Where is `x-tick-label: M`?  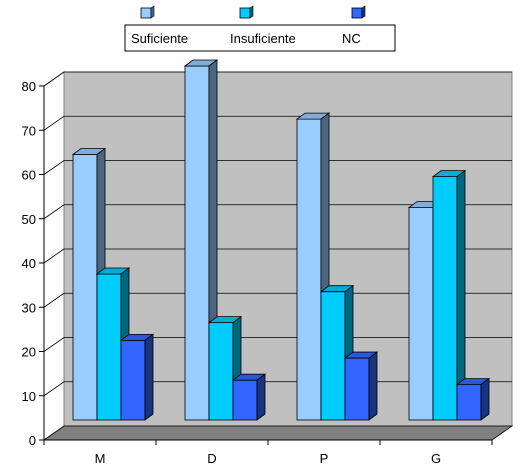 x-tick-label: M is located at coordinates (100, 458).